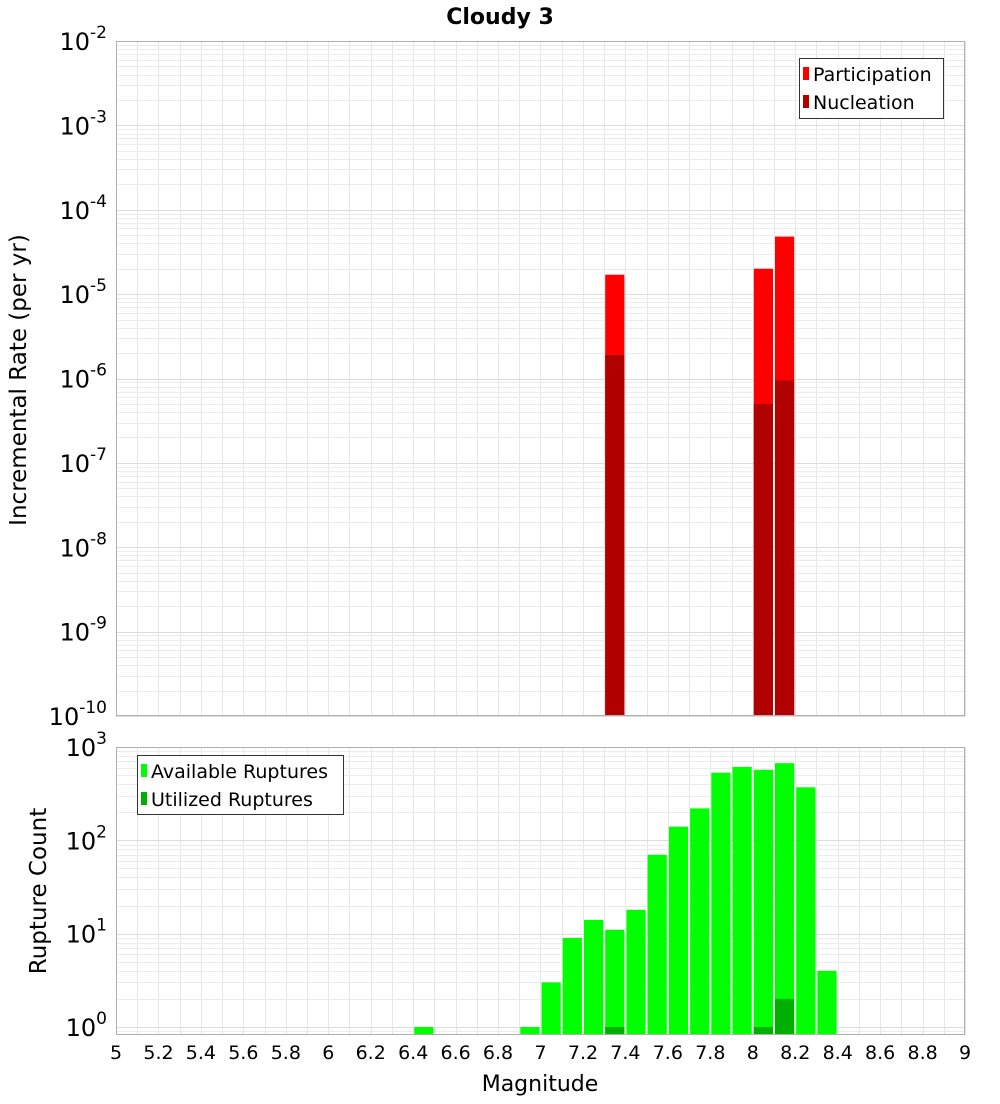  I want to click on legend-box, so click(871, 88).